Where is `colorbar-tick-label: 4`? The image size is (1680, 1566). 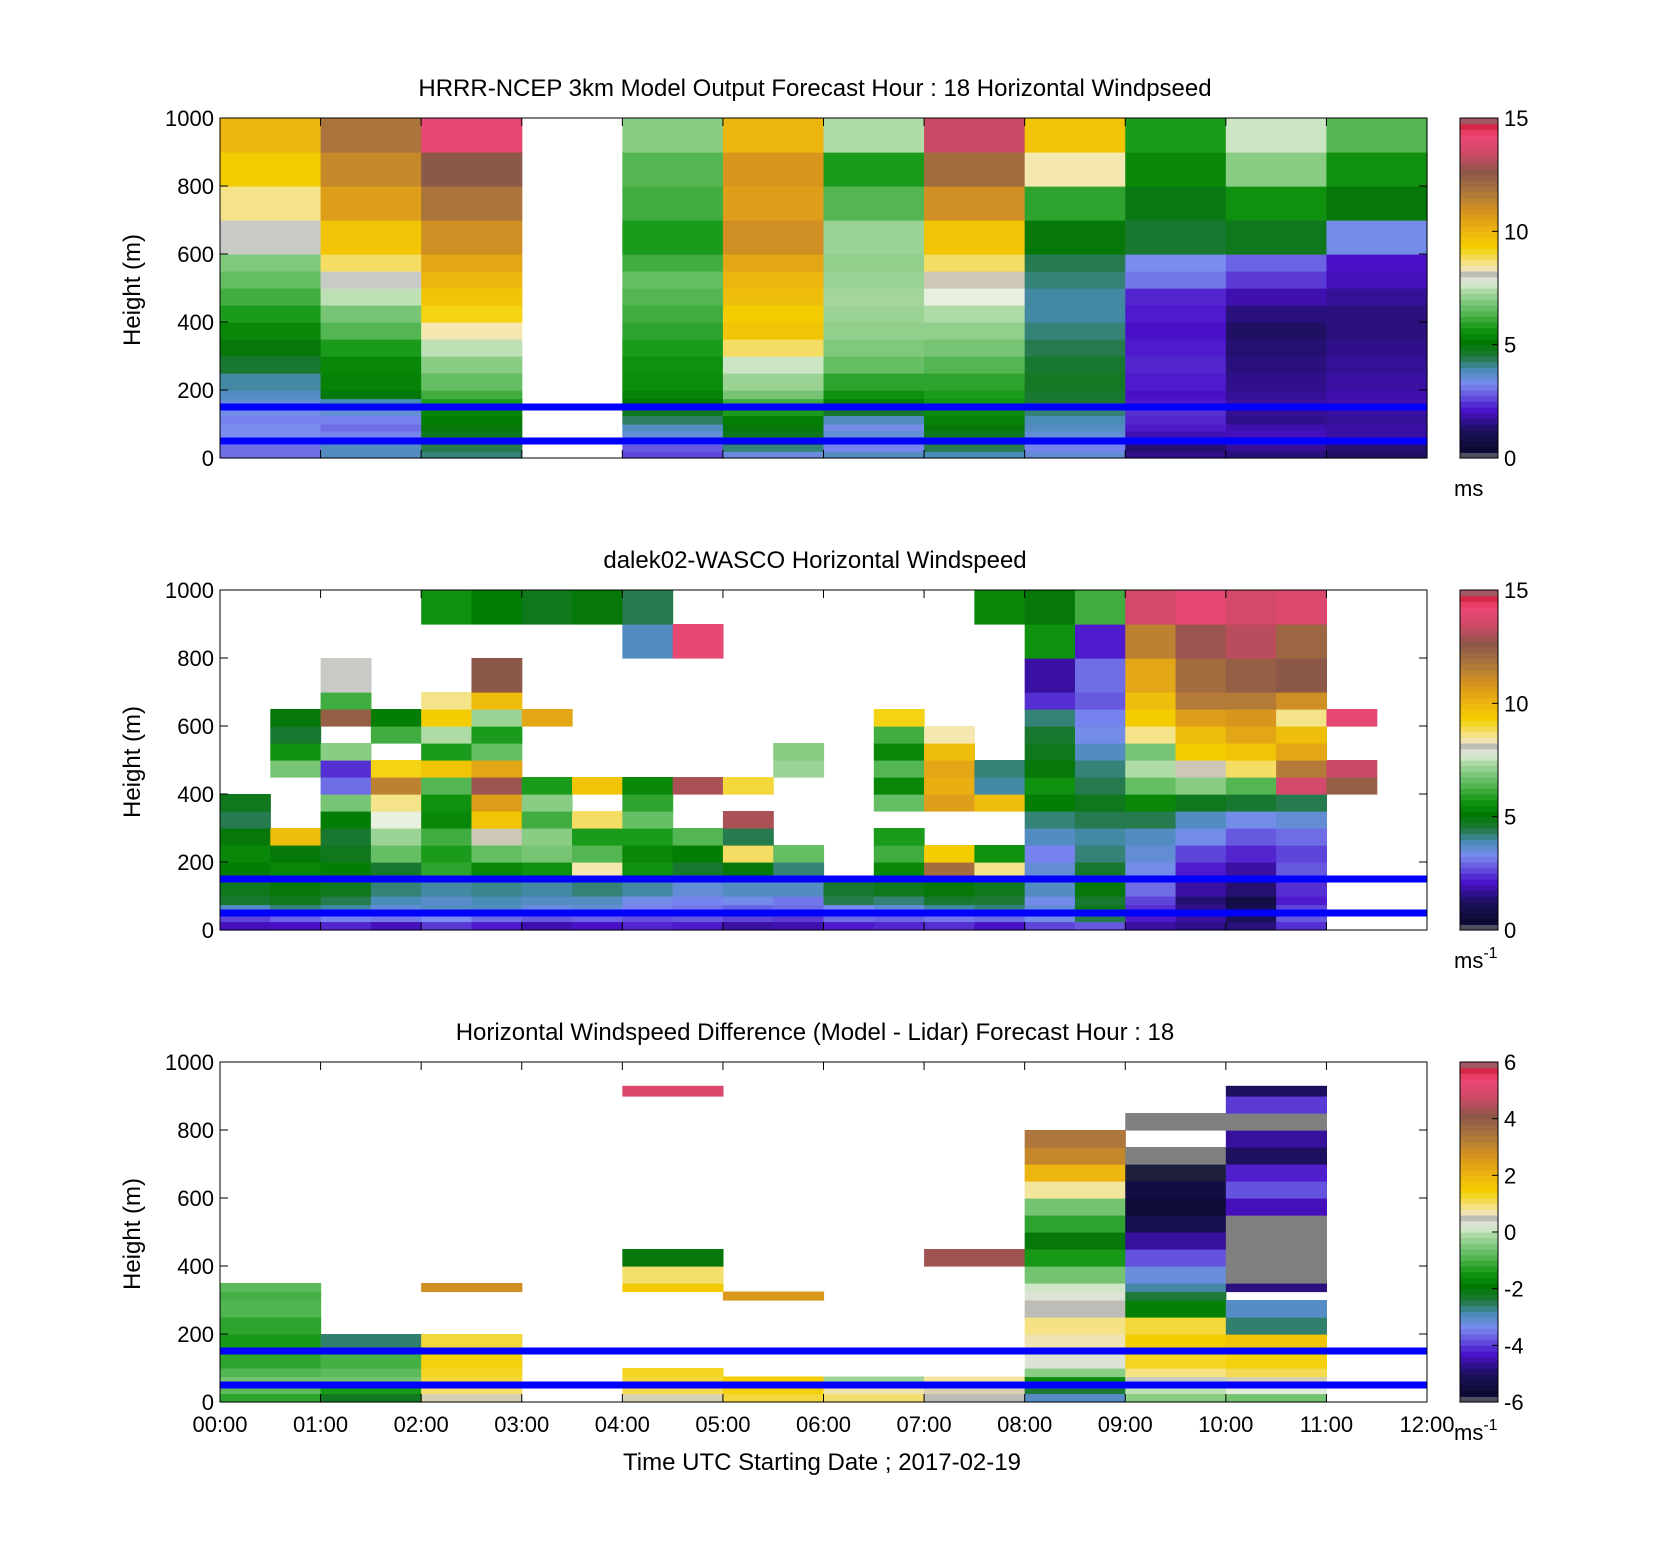 colorbar-tick-label: 4 is located at coordinates (1510, 1119).